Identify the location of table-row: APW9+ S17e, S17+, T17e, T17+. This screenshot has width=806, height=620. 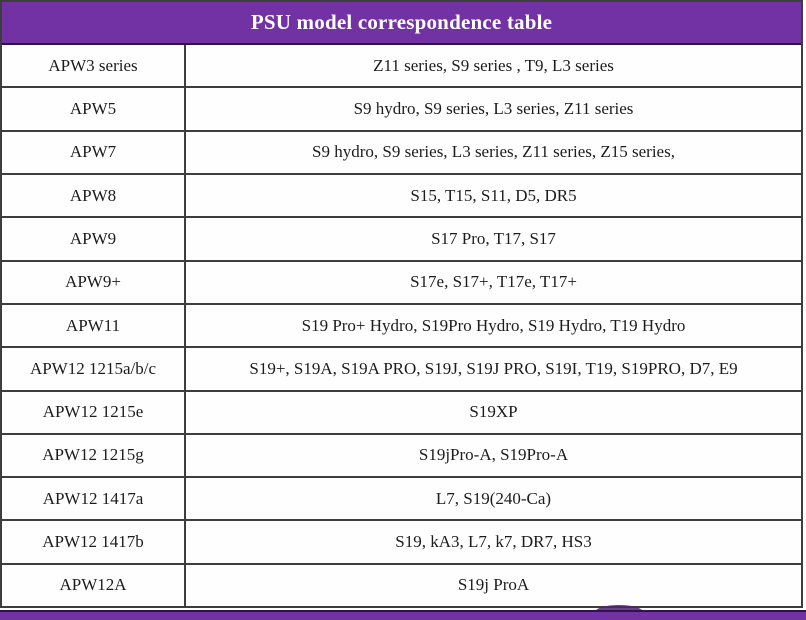
(401, 283).